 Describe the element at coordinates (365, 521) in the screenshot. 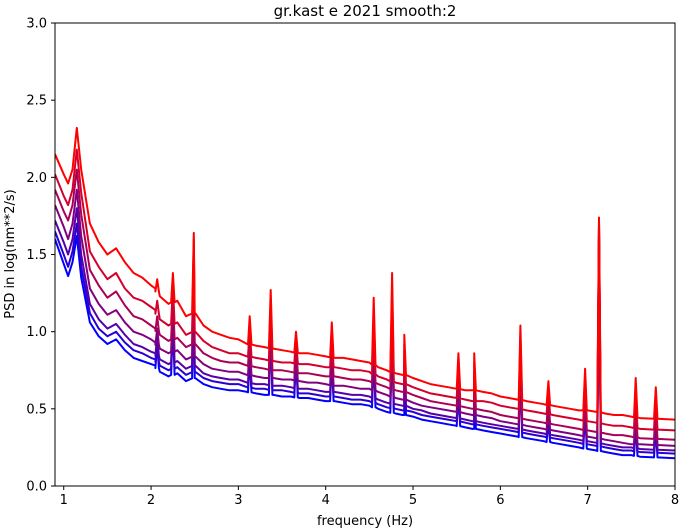

I see `x-axis-label: frequency (Hz)` at that location.